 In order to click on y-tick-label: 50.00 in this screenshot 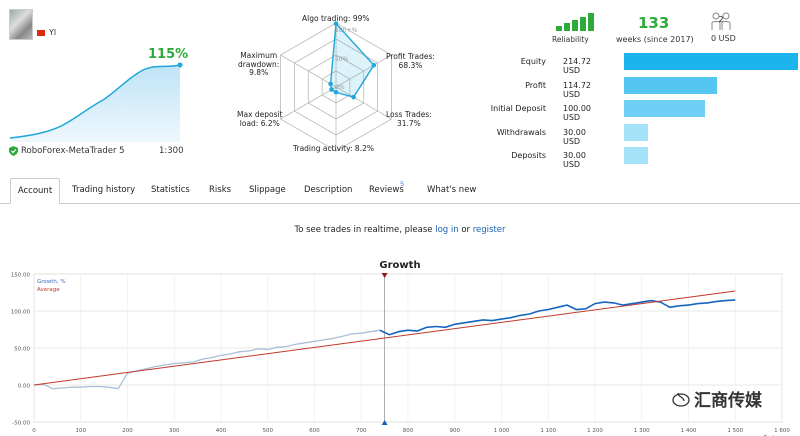, I will do `click(22, 350)`.